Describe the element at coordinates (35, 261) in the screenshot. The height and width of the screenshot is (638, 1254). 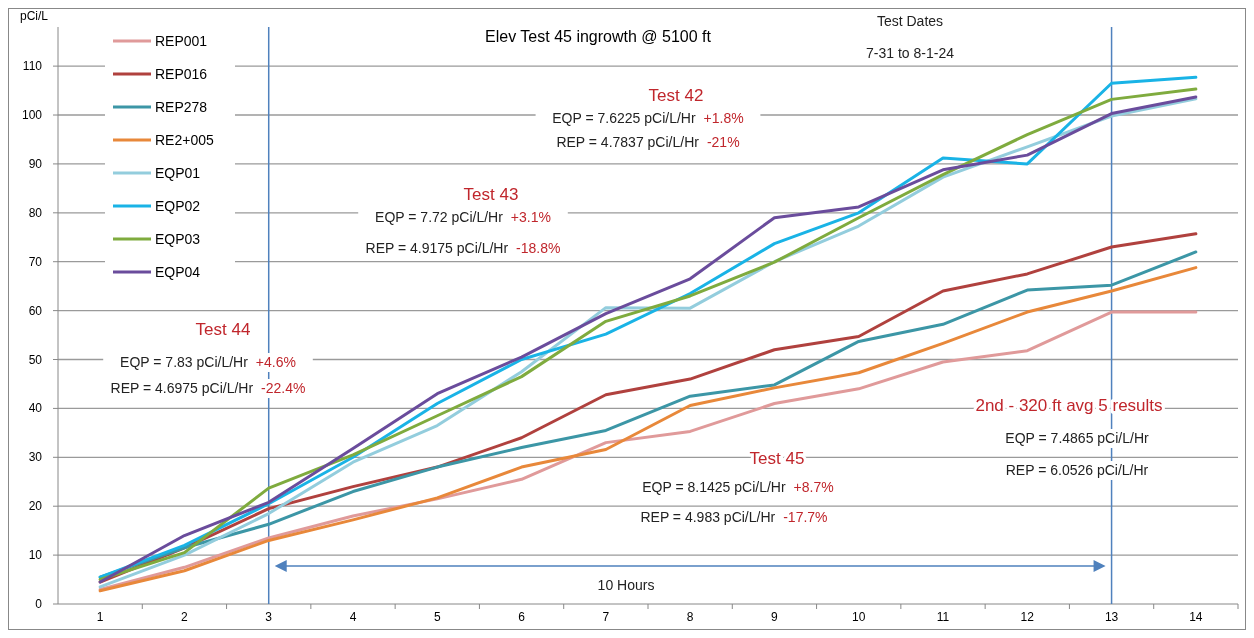
I see `y-tick-label: 70` at that location.